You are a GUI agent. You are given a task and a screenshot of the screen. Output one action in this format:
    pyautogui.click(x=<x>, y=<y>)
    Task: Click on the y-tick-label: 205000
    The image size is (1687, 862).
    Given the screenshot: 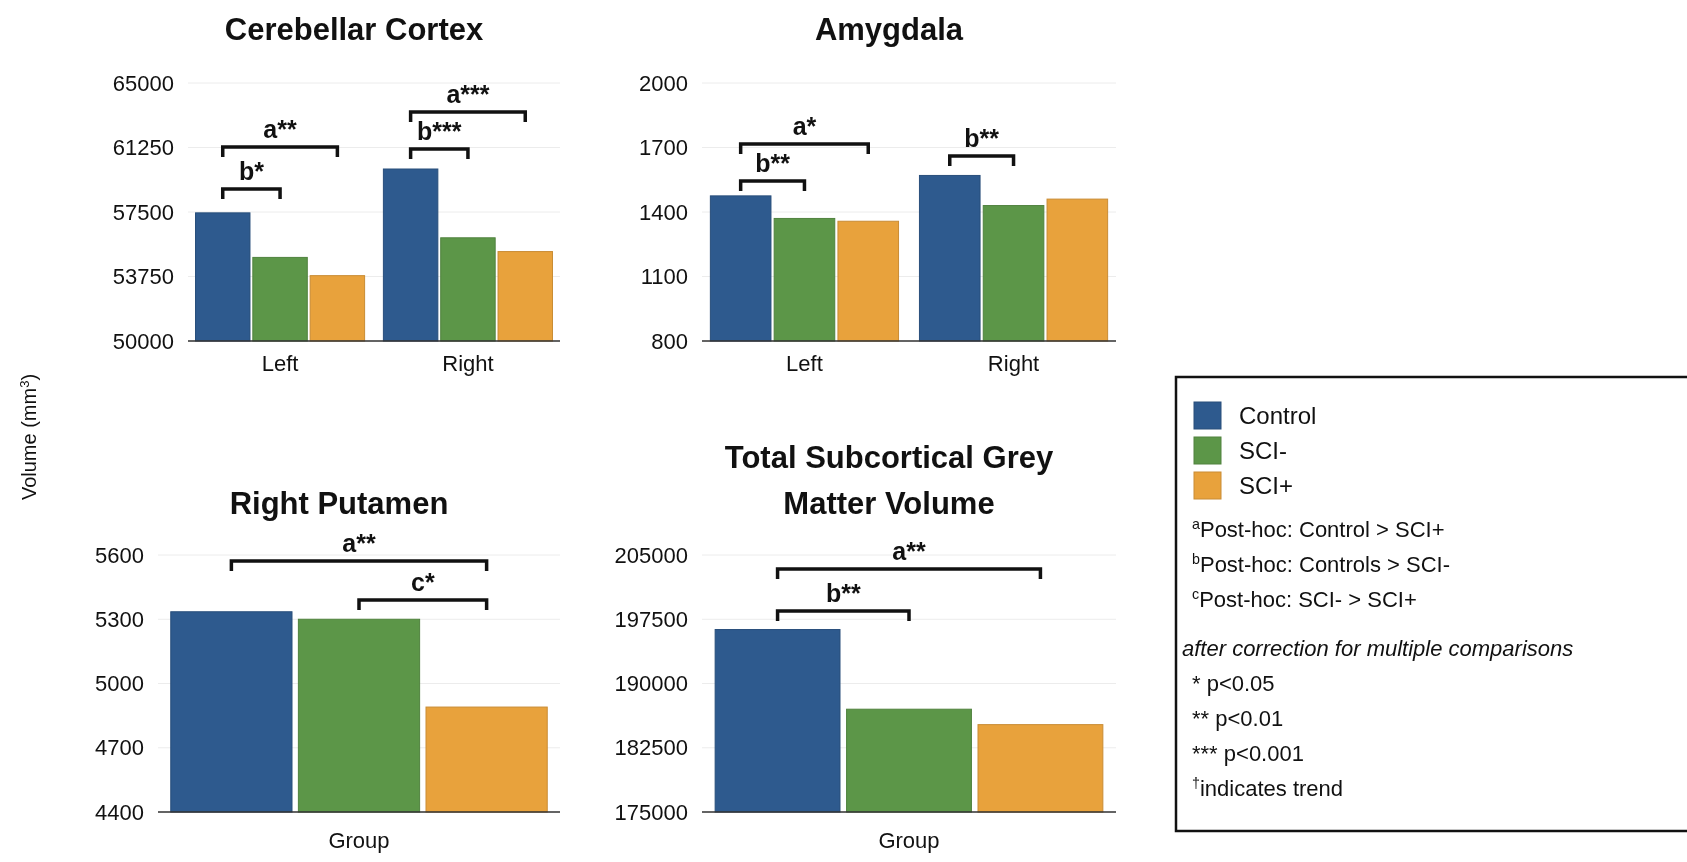 What is the action you would take?
    pyautogui.click(x=651, y=555)
    